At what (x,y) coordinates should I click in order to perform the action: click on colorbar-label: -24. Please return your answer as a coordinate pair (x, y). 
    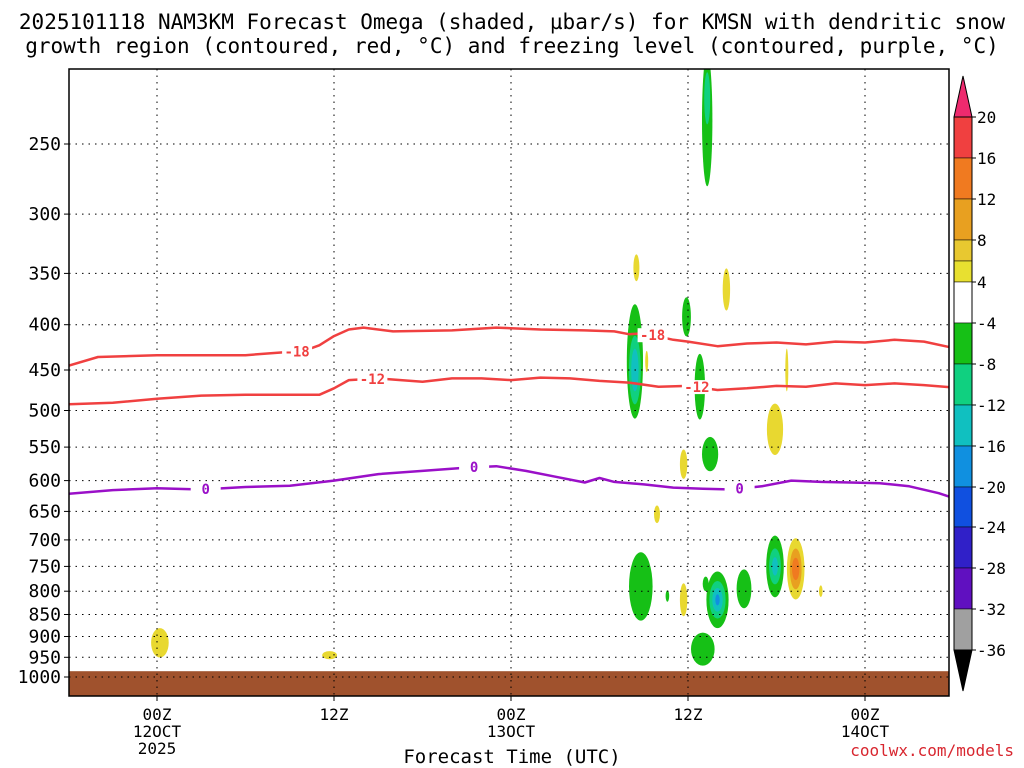
    Looking at the image, I should click on (991, 527).